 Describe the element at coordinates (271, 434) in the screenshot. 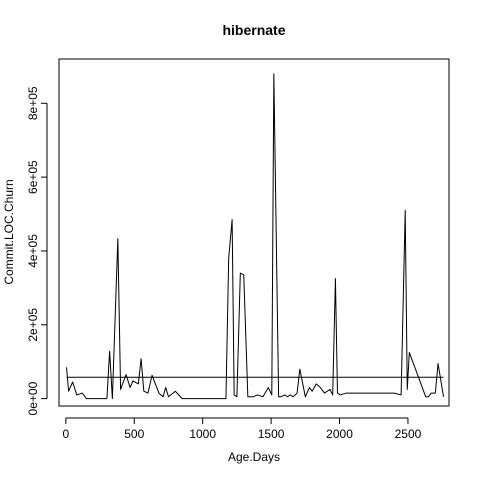

I see `x-tick-label: 1500` at that location.